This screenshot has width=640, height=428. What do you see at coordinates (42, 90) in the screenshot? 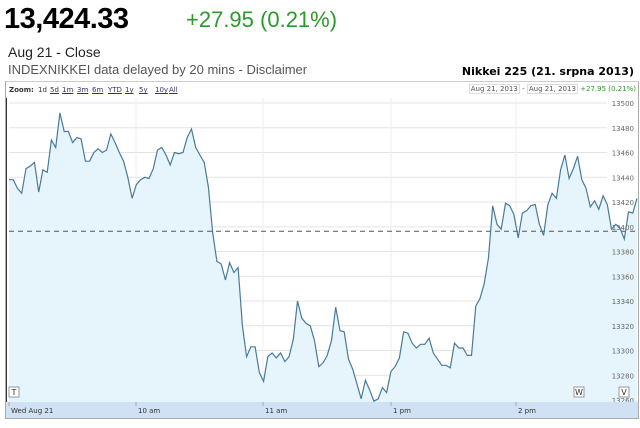
I see `zoom-option-1d: 1d` at bounding box center [42, 90].